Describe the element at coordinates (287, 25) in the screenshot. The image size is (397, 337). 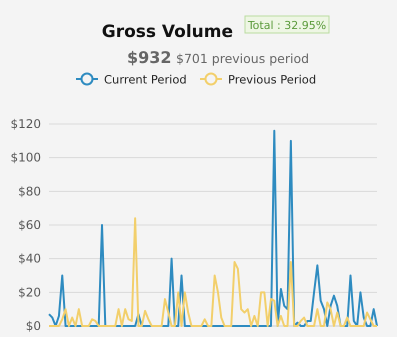
I see `total-badge: Total : 32.95%` at that location.